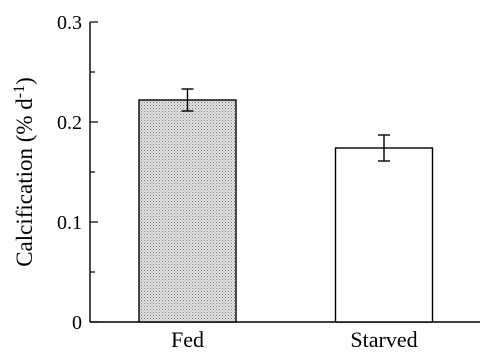  What do you see at coordinates (77, 323) in the screenshot?
I see `y-tick-label: 0` at bounding box center [77, 323].